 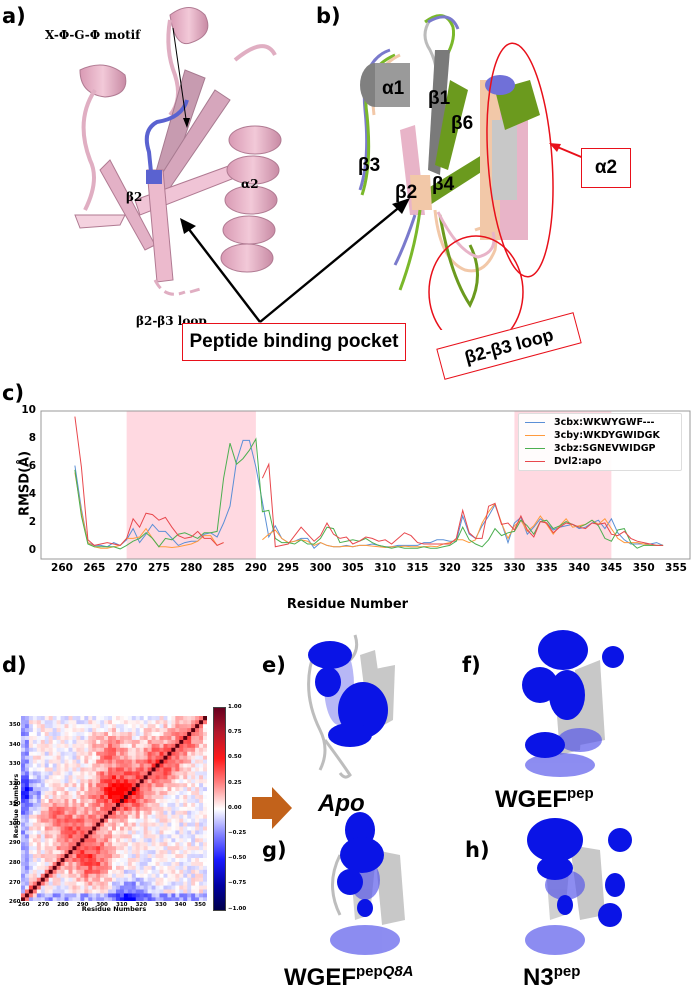 What do you see at coordinates (578, 886) in the screenshot?
I see `structure-n3-pep` at bounding box center [578, 886].